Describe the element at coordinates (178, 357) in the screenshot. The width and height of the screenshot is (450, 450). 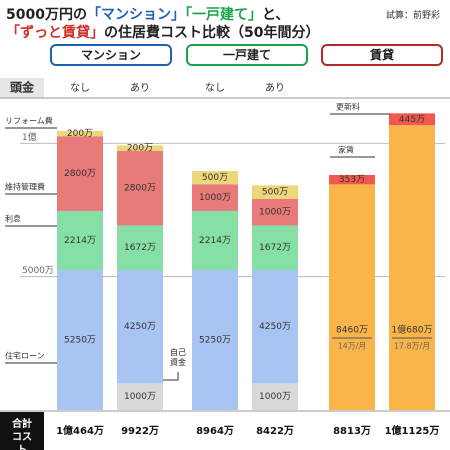
I see `series-label: 自己資金` at that location.